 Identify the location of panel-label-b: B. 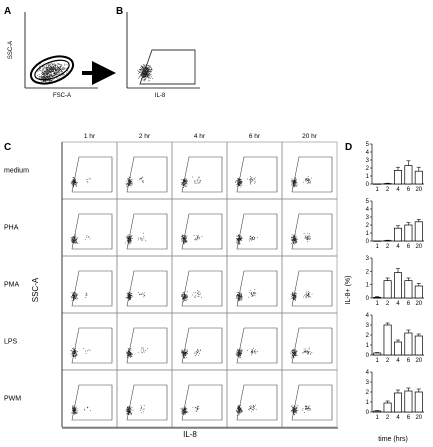
(119, 11).